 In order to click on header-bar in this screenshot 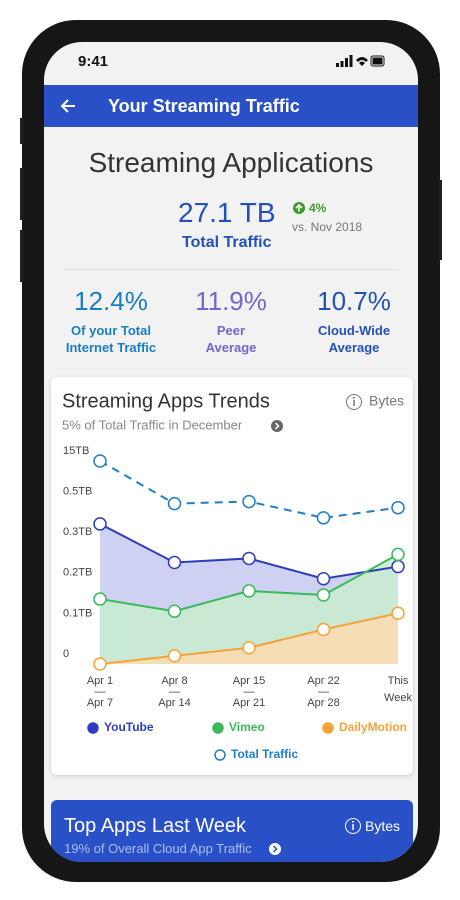, I will do `click(231, 106)`.